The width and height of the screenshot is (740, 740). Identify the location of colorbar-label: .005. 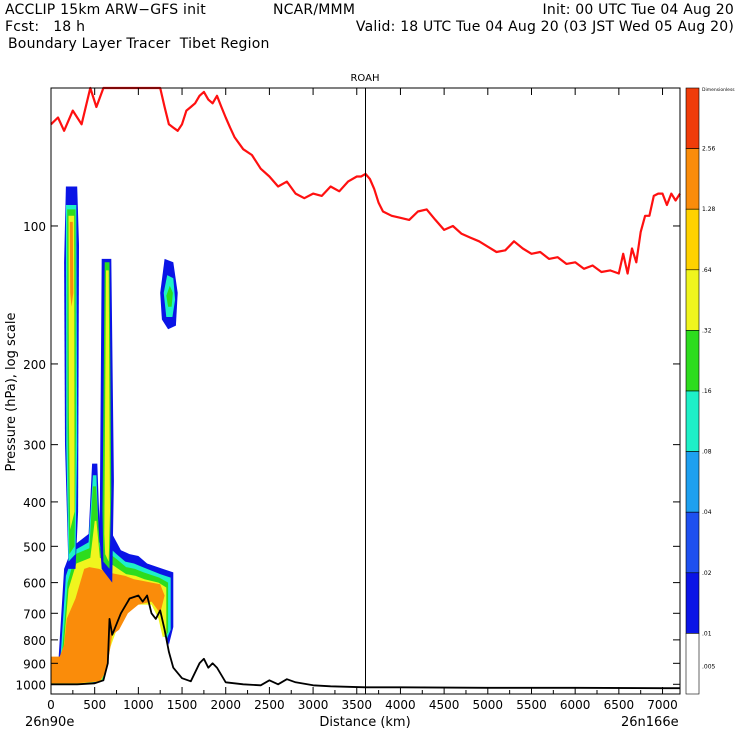
(709, 667).